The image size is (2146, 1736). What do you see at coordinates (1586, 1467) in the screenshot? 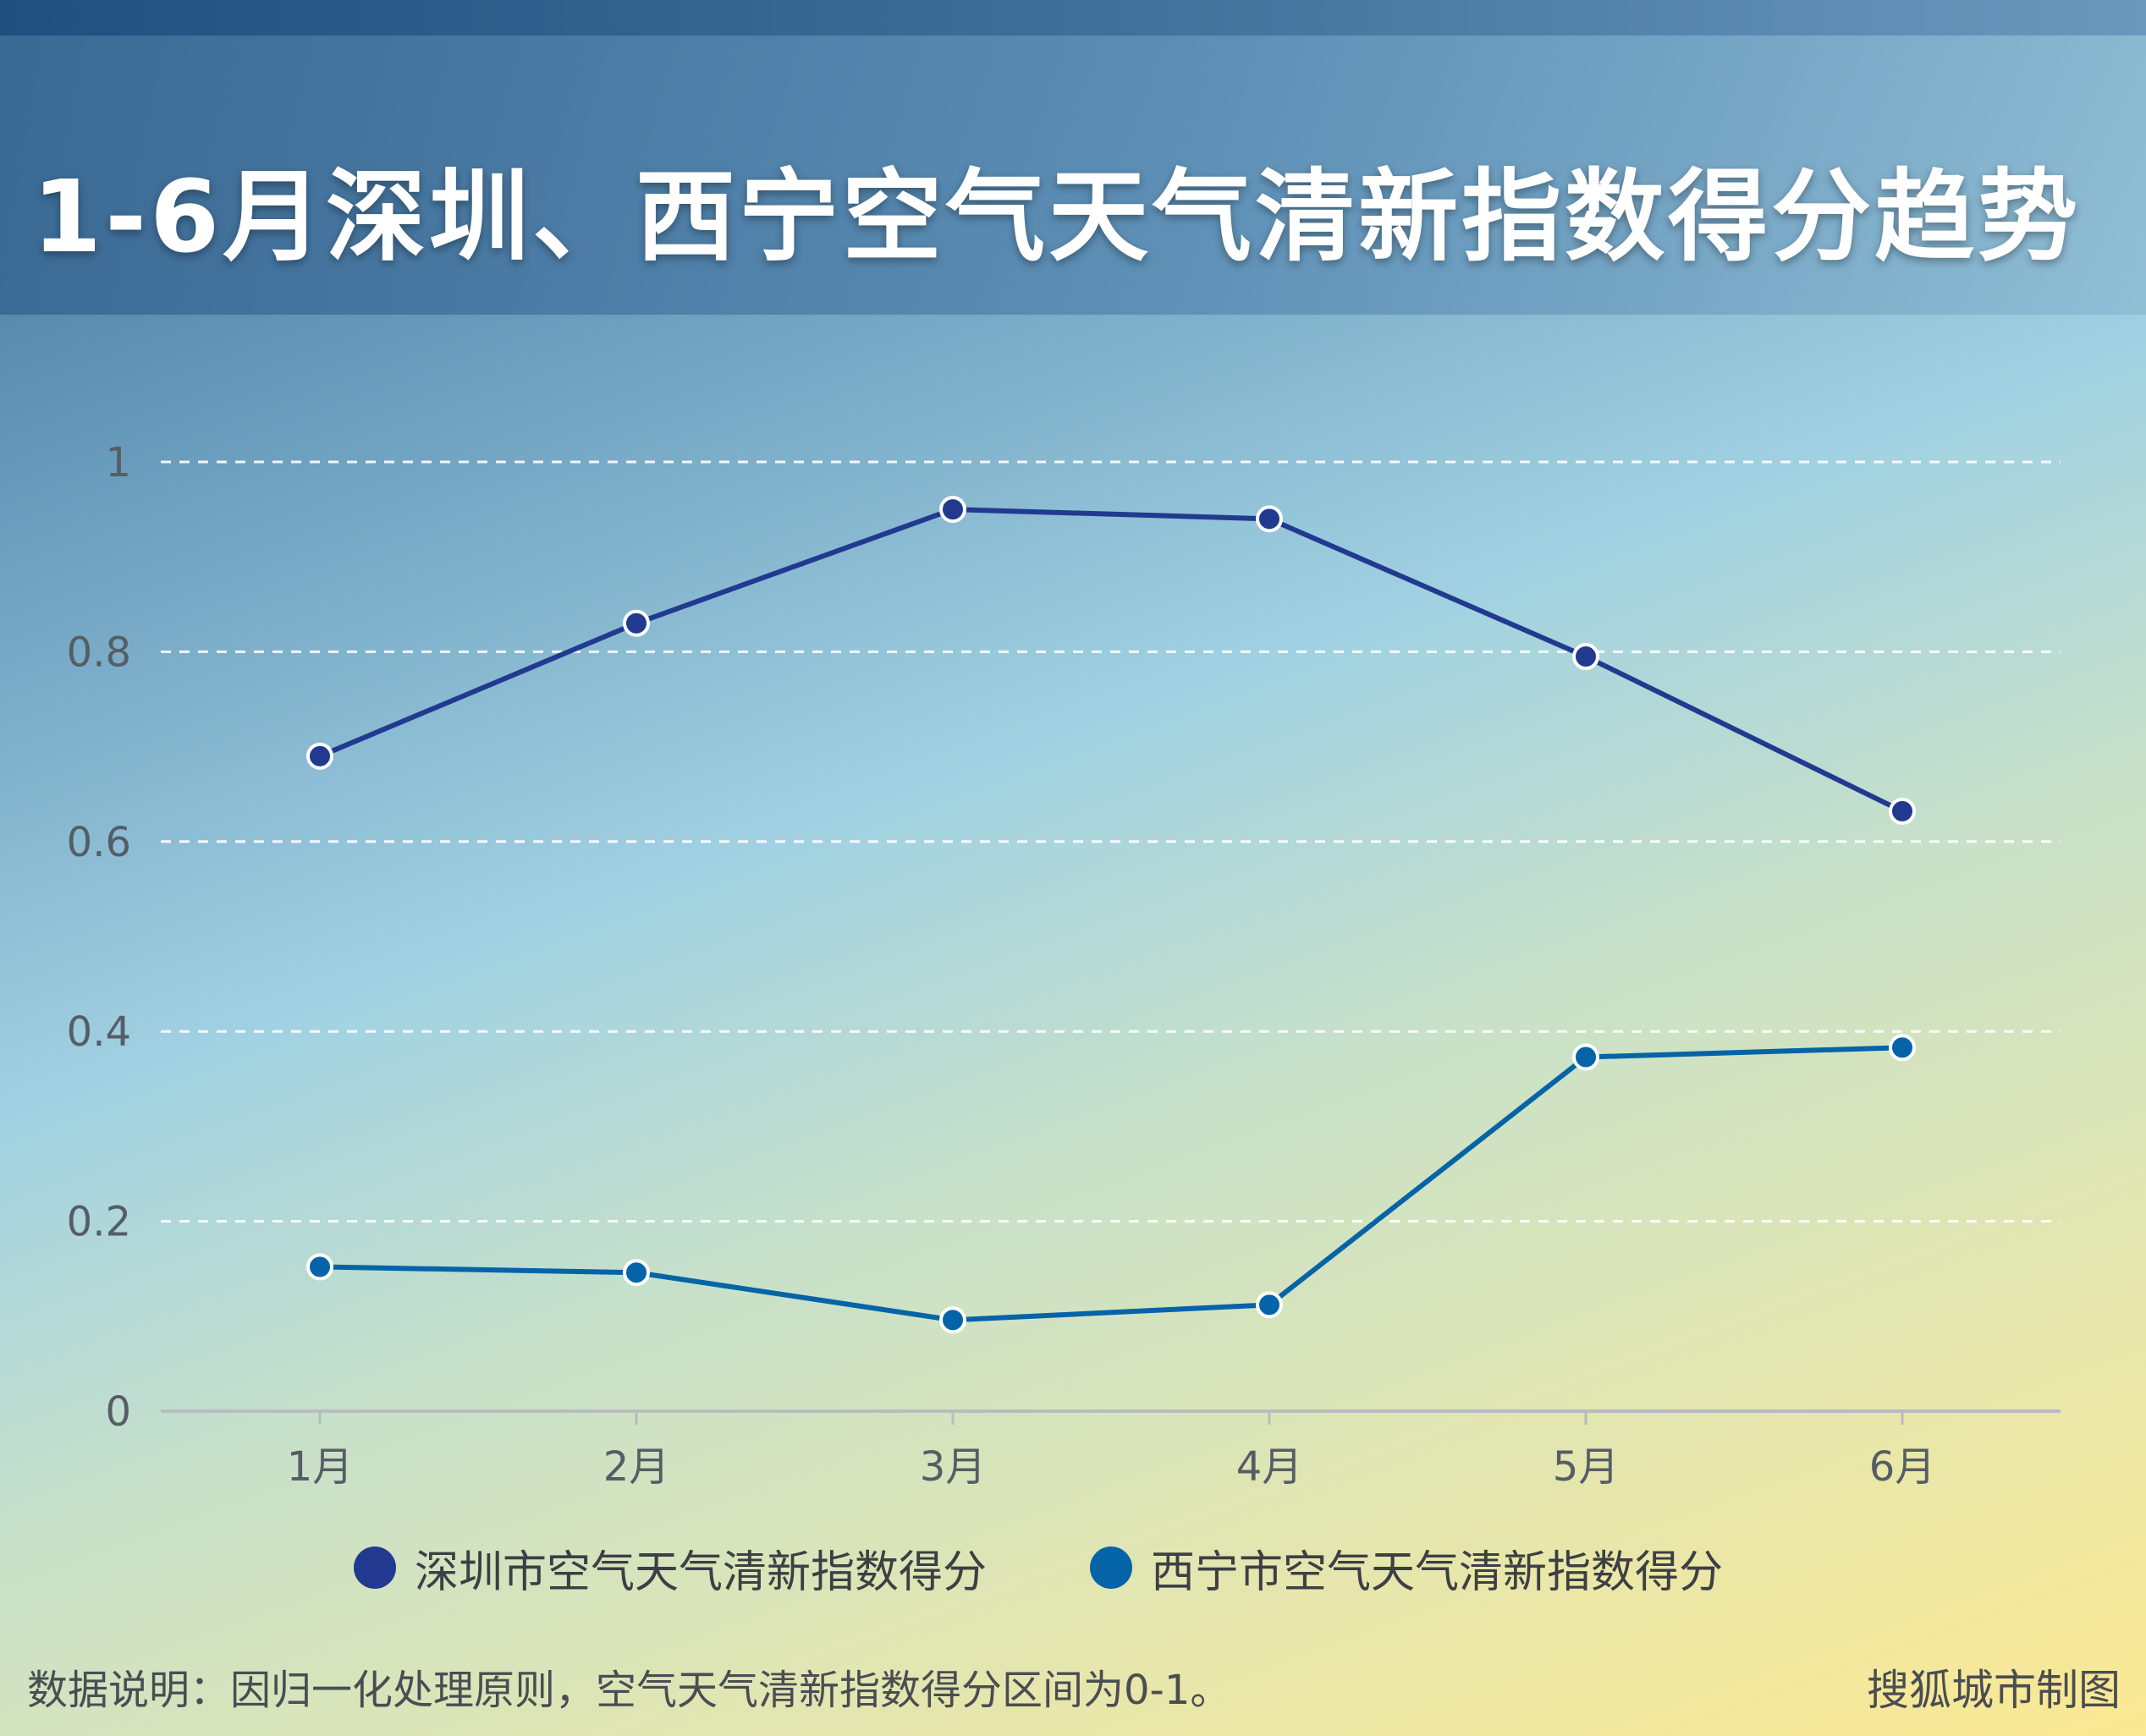
I see `x-tick-label-4: 5月` at bounding box center [1586, 1467].